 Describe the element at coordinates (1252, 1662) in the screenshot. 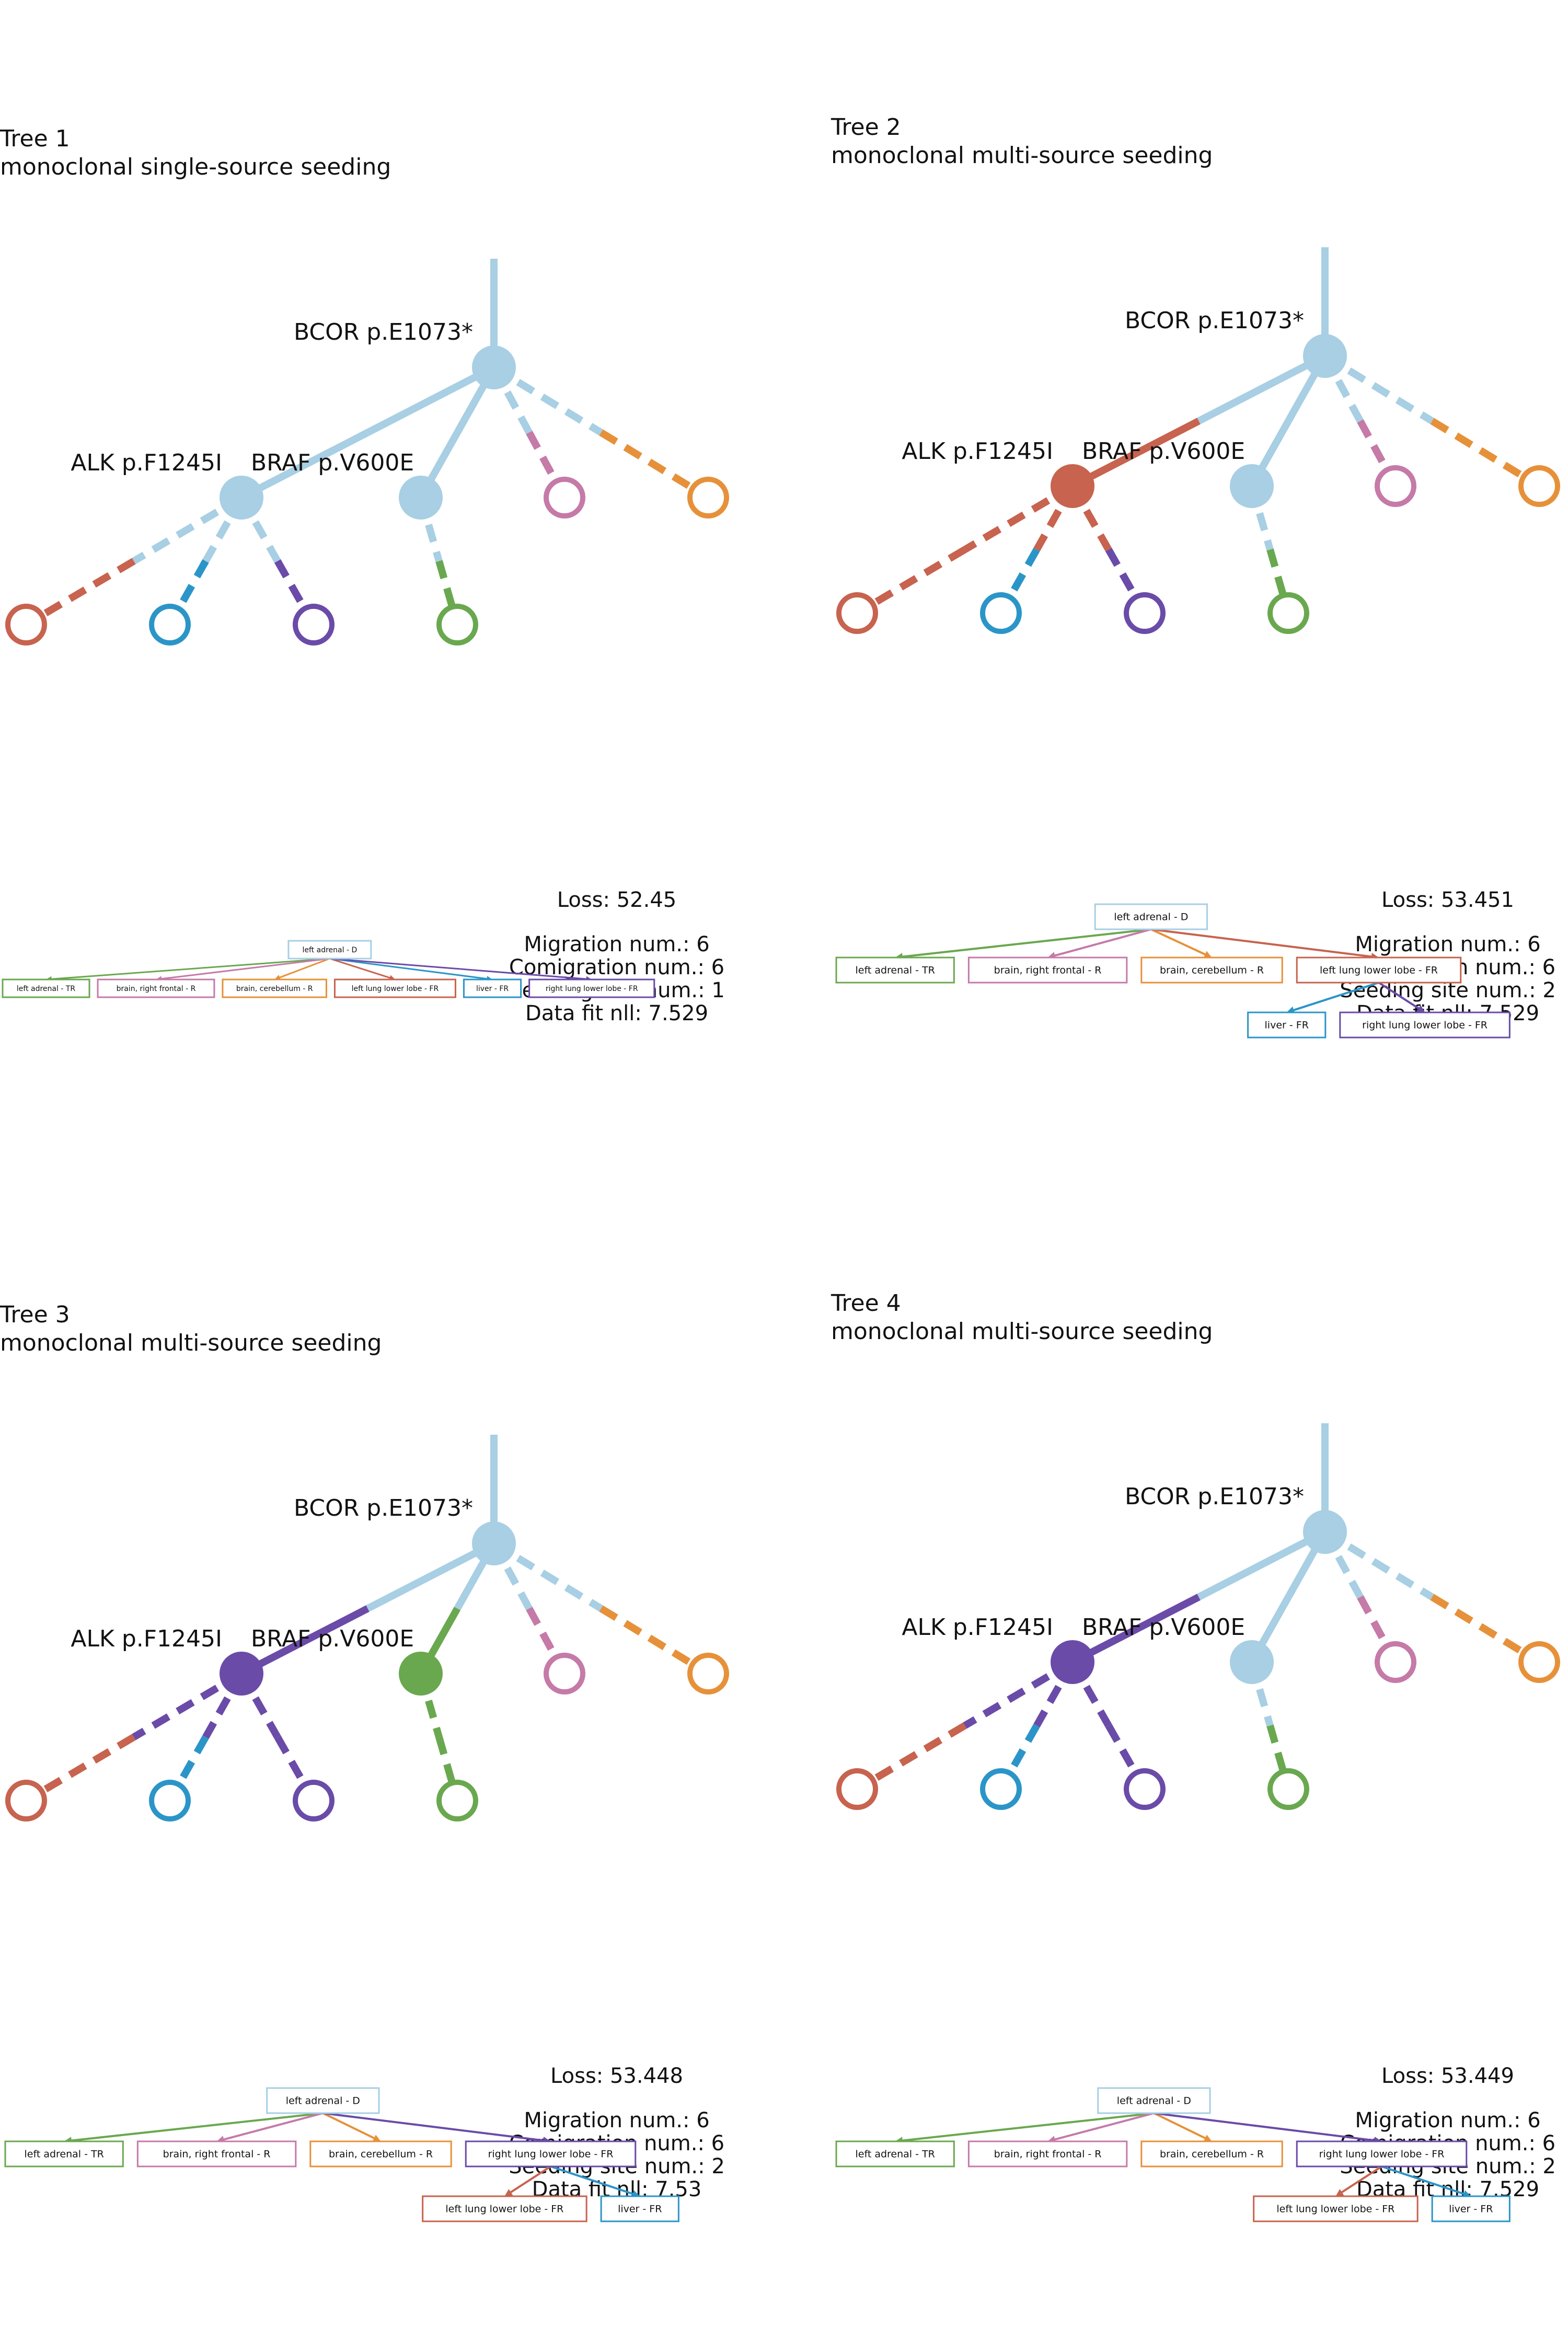

I see `braf-node` at that location.